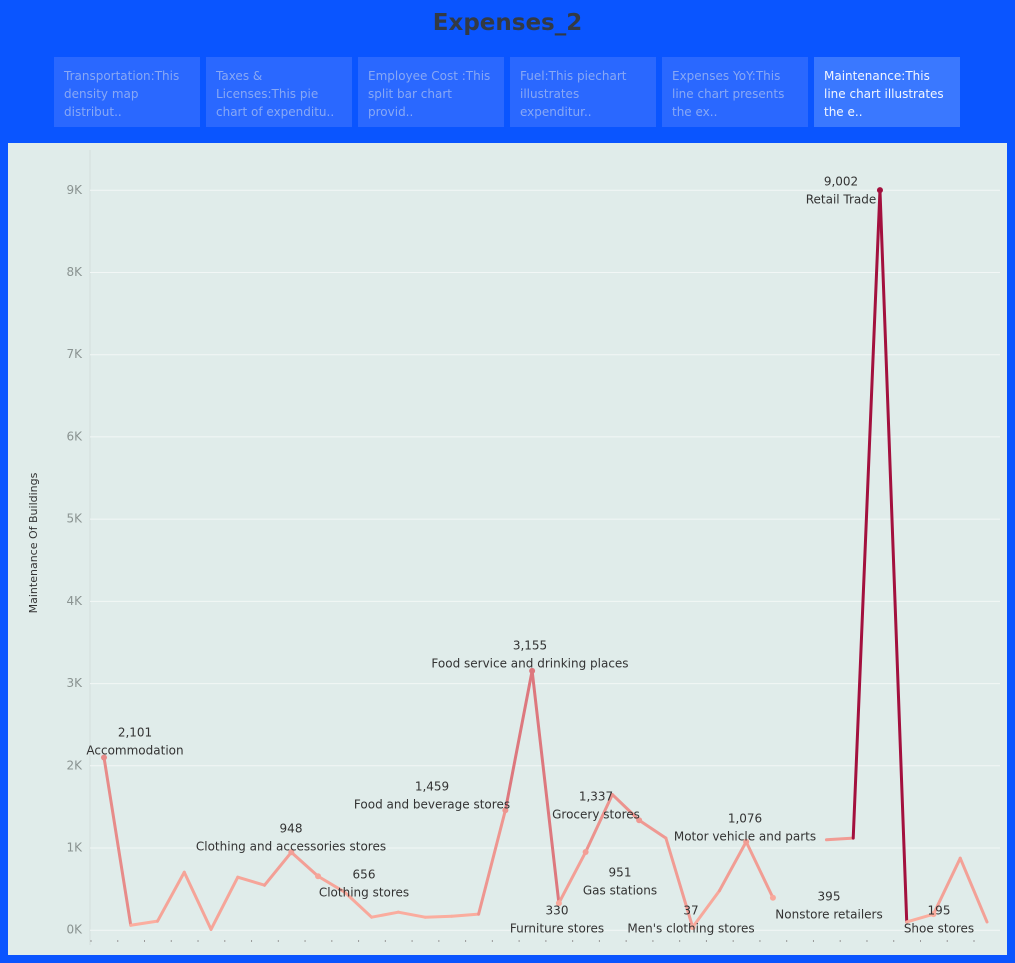 This screenshot has height=963, width=1015. Describe the element at coordinates (557, 911) in the screenshot. I see `value-label: 330` at that location.